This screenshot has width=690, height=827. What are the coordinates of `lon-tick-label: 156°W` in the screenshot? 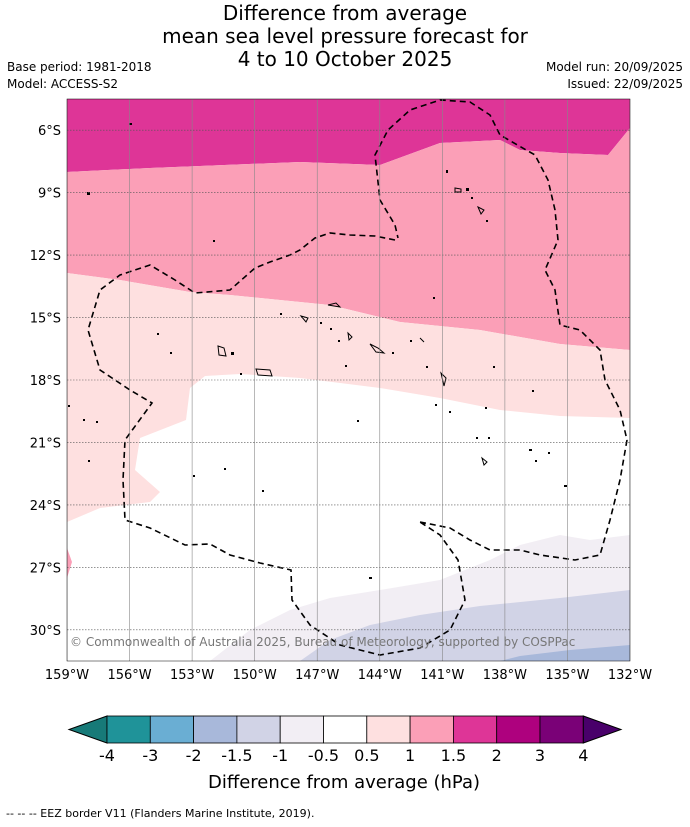 It's located at (129, 675).